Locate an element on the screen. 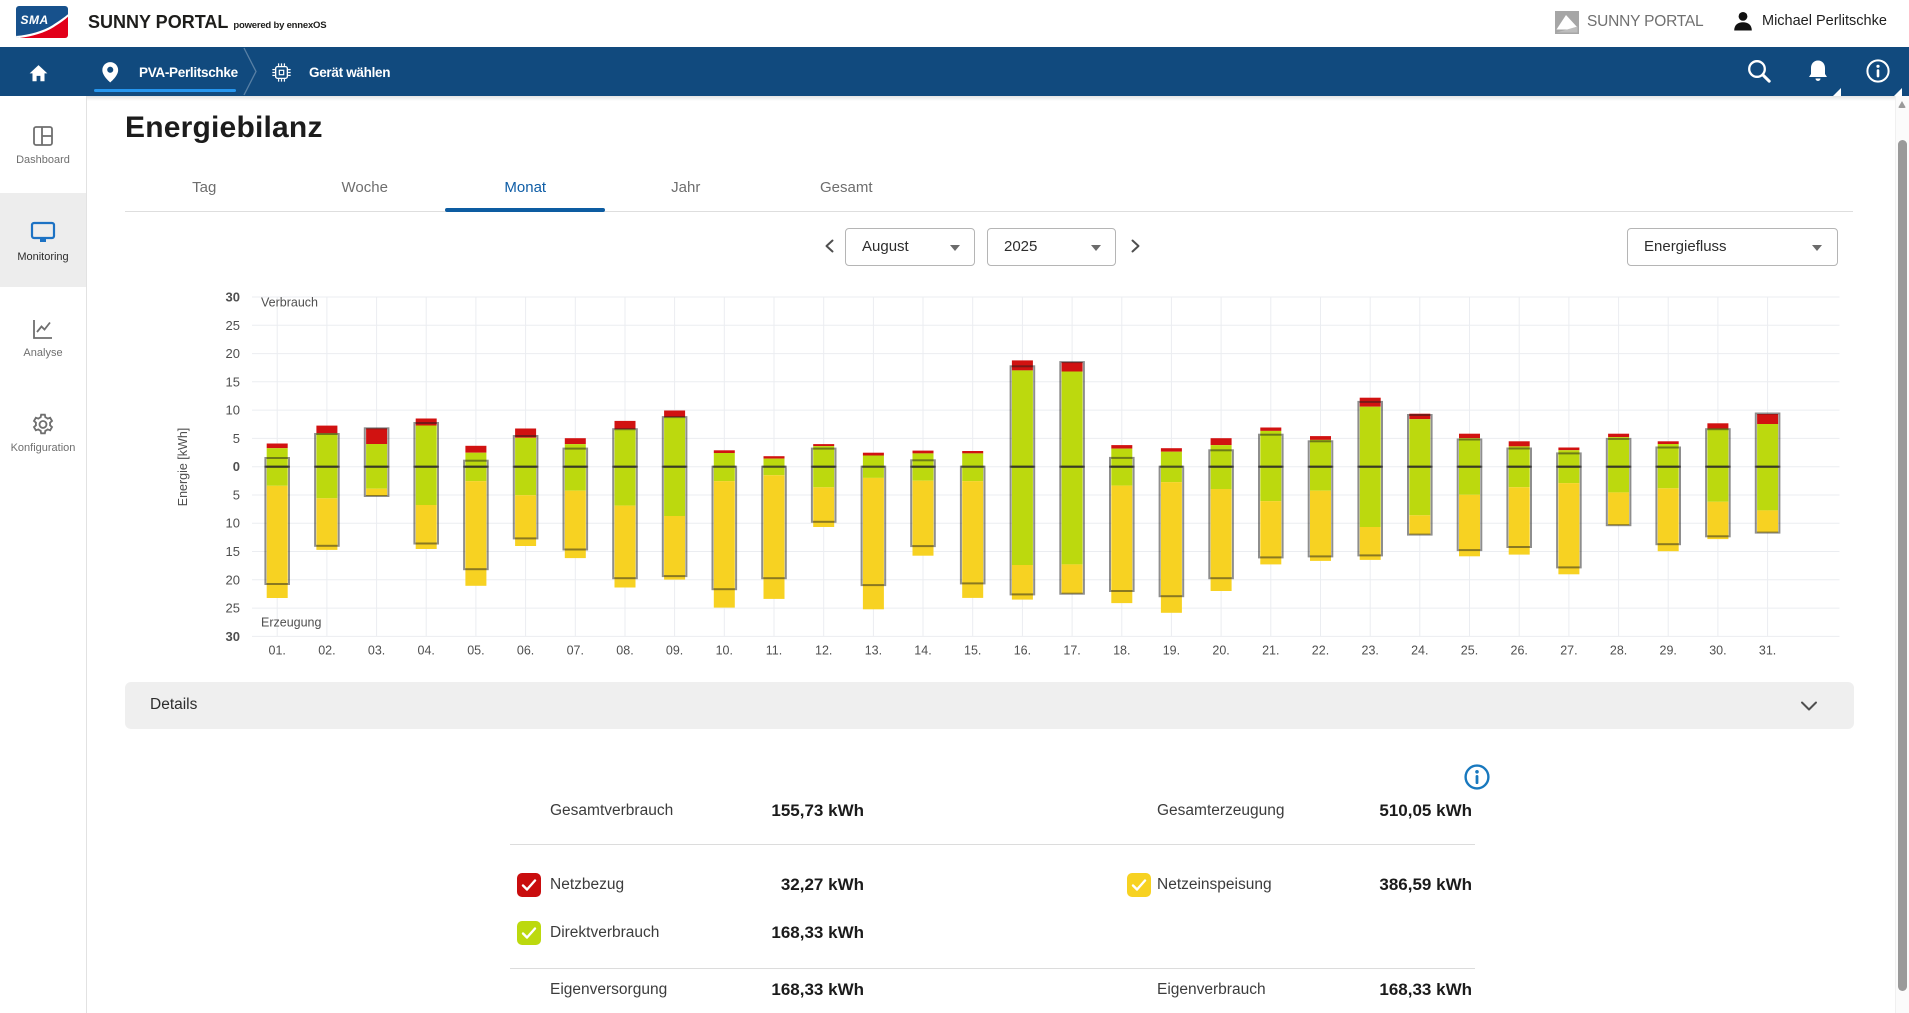  svg-text: 13. is located at coordinates (873, 651).